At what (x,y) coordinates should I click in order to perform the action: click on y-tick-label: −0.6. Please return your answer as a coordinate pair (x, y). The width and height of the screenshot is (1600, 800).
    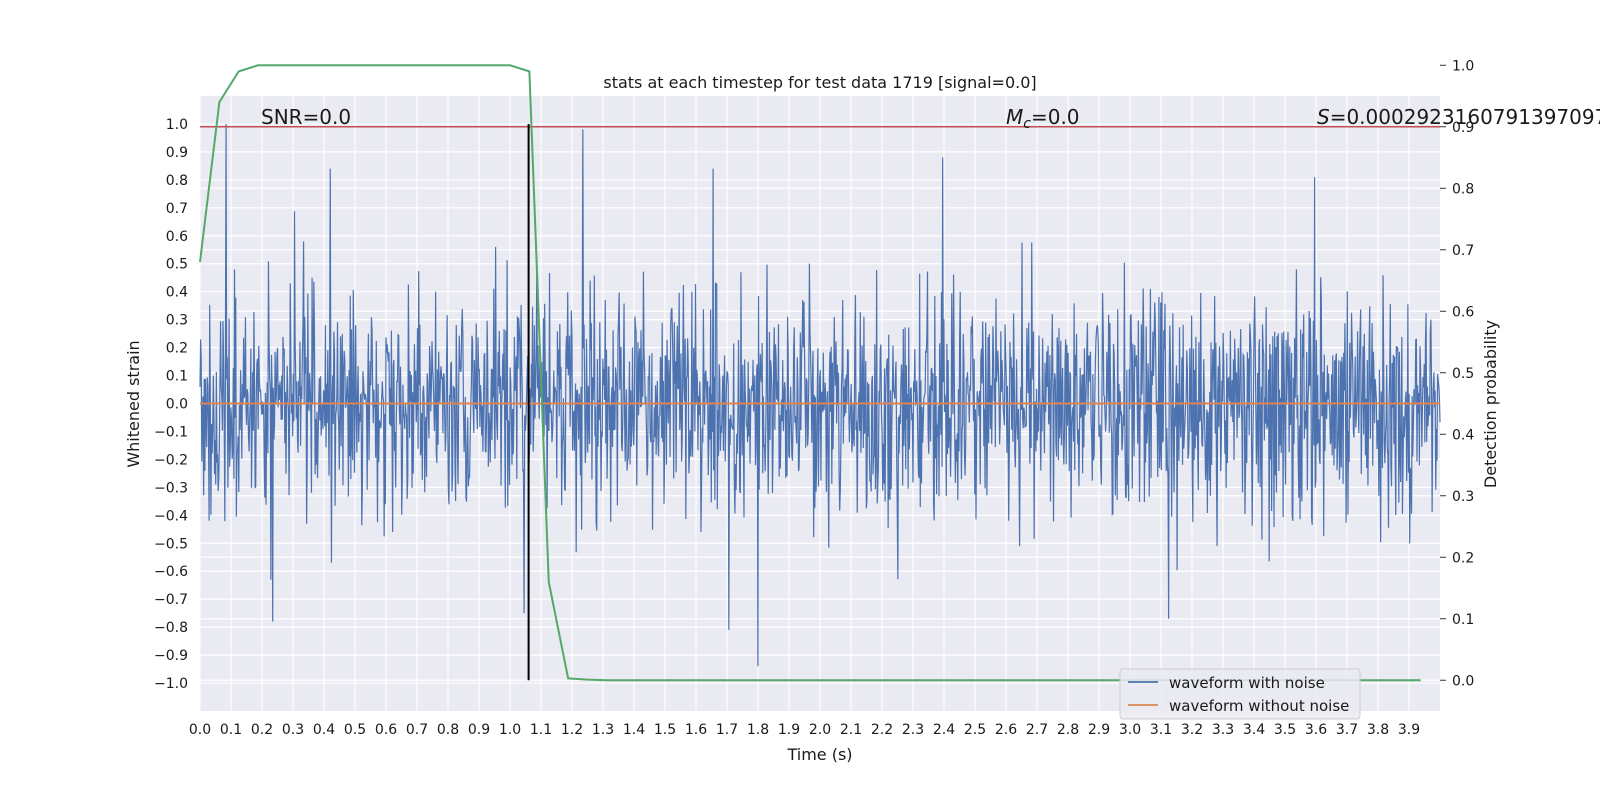
    Looking at the image, I should click on (171, 572).